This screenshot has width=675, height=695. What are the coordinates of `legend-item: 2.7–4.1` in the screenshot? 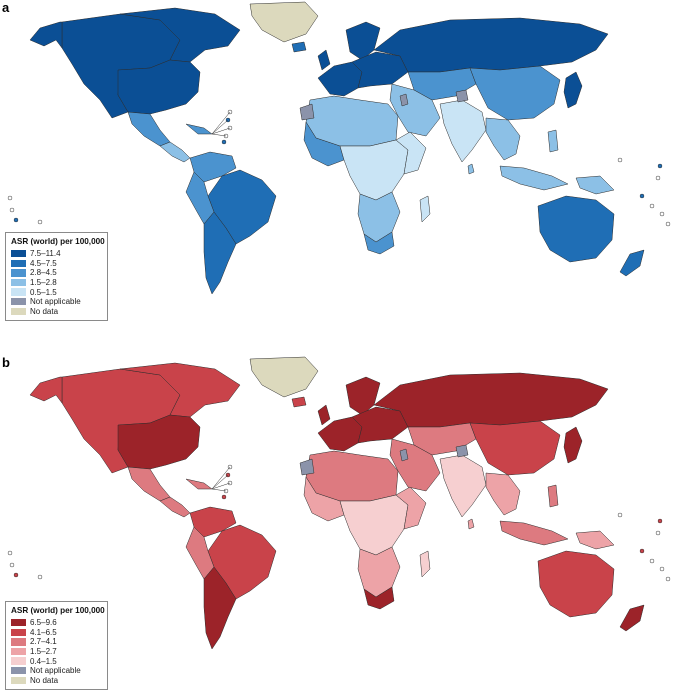 It's located at (56, 642).